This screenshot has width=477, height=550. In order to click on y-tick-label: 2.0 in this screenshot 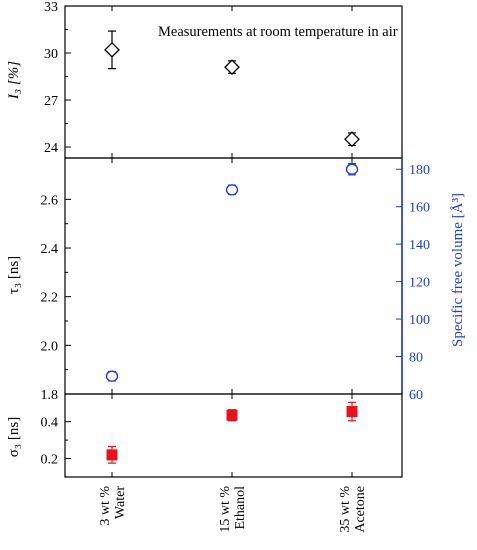, I will do `click(50, 346)`.